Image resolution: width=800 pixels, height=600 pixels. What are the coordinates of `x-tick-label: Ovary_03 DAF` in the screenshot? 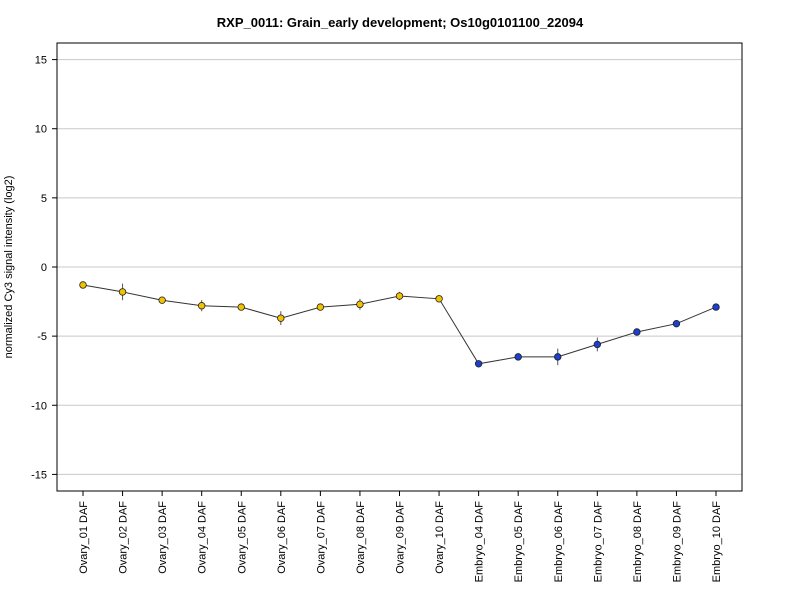 It's located at (163, 537).